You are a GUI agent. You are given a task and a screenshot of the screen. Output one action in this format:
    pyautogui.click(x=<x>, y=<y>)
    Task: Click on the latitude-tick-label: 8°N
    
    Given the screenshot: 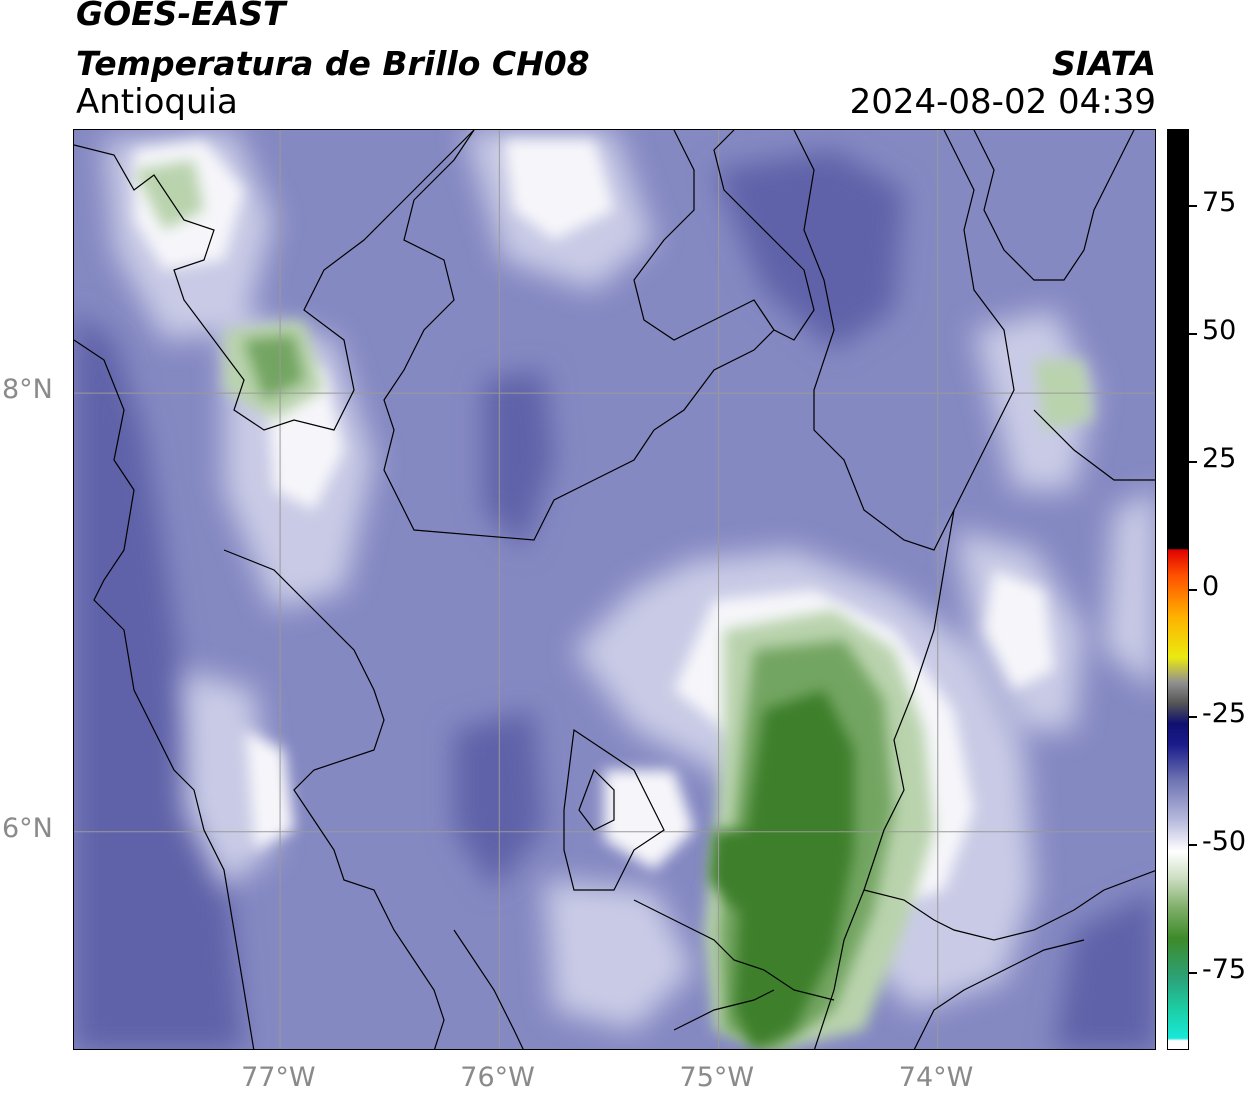 What is the action you would take?
    pyautogui.click(x=27, y=390)
    